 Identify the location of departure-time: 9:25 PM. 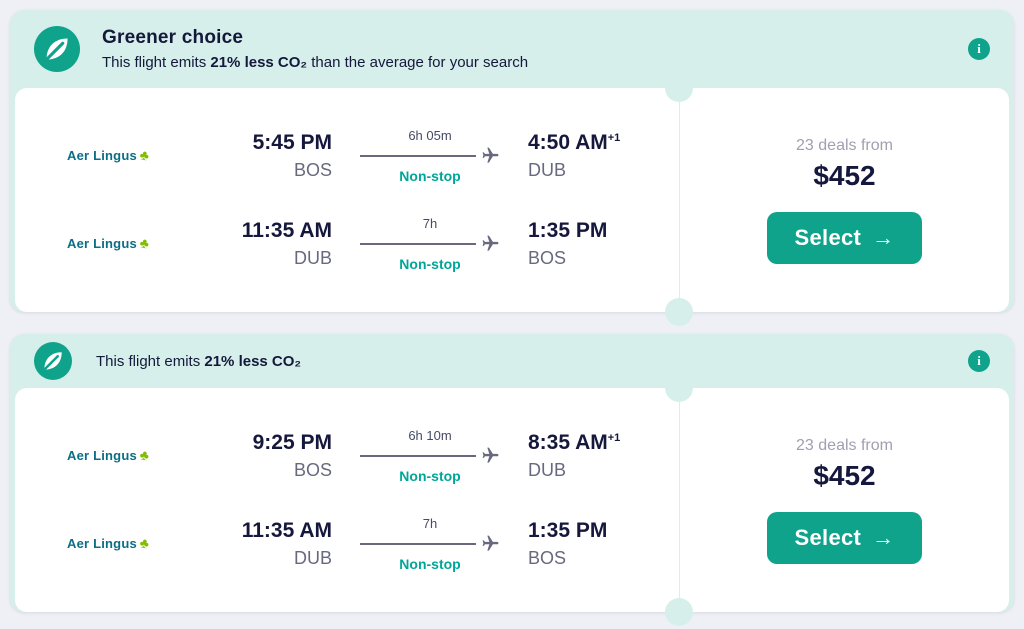
(292, 442).